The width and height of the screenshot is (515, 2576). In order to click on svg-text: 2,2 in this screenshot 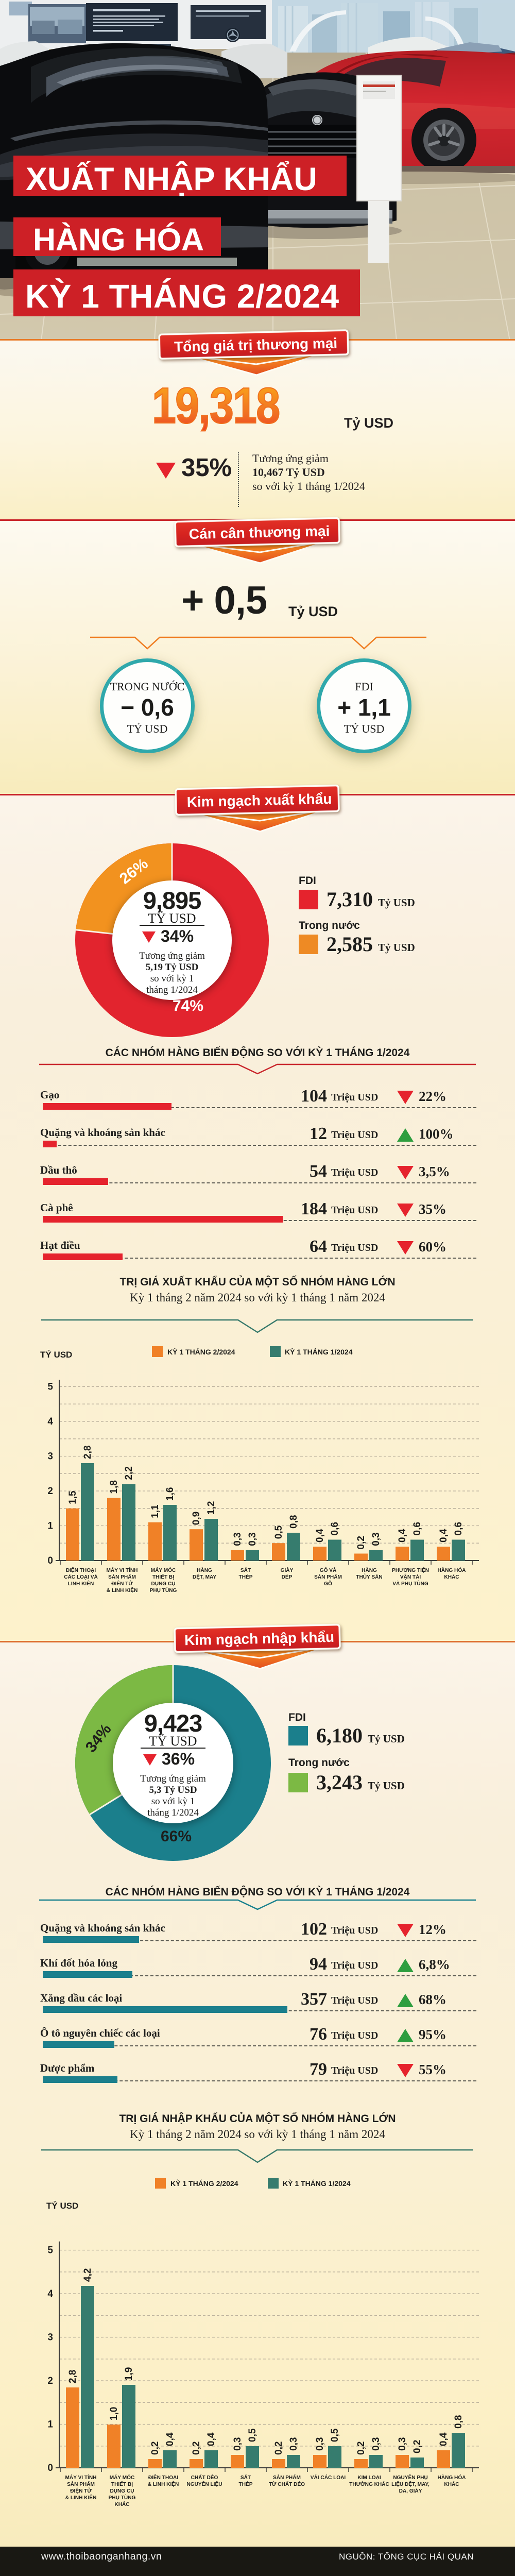, I will do `click(129, 1473)`.